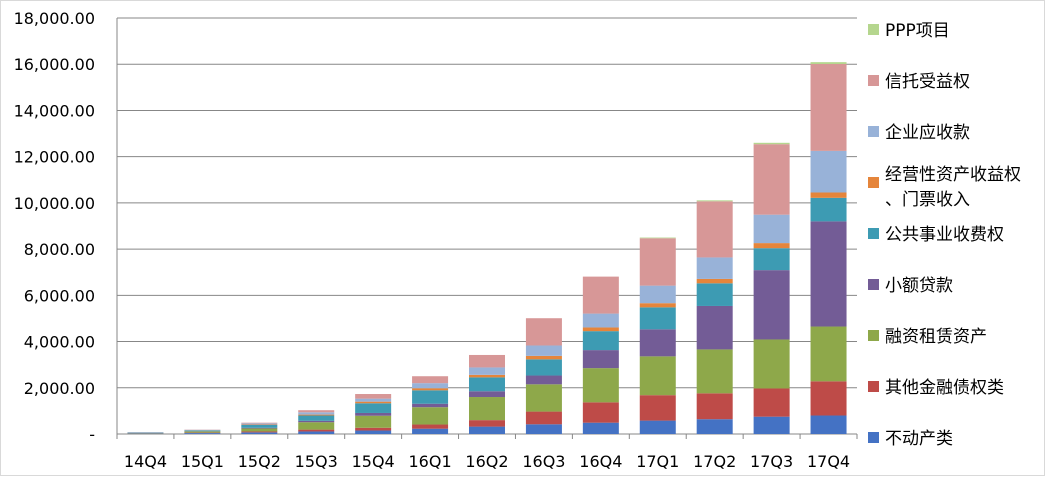 This screenshot has width=1045, height=477. Describe the element at coordinates (92, 434) in the screenshot. I see `y-tick-label: -` at that location.